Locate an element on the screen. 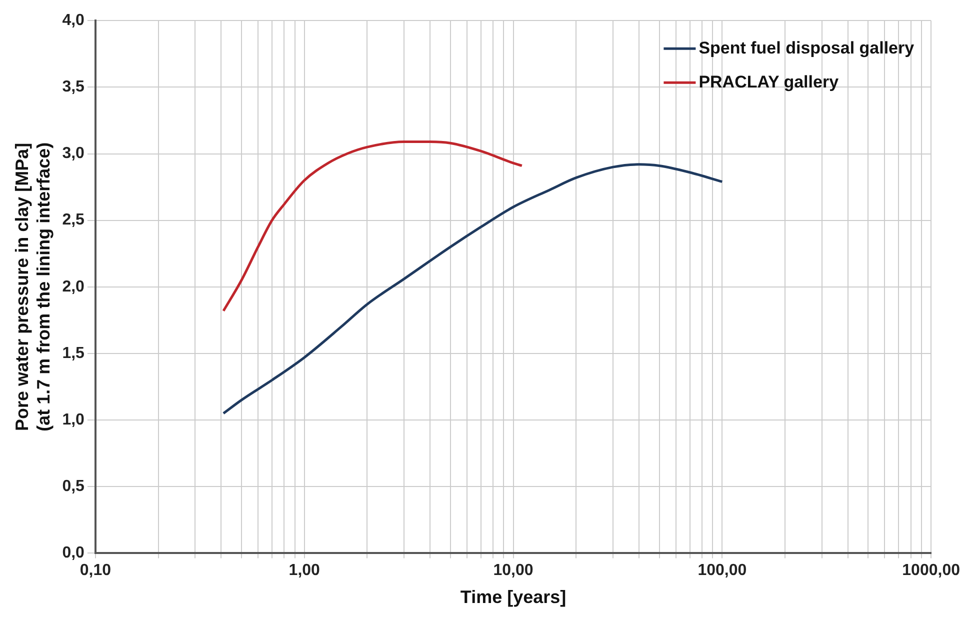 The width and height of the screenshot is (971, 621). y-tick-label: 2,0 is located at coordinates (73, 287).